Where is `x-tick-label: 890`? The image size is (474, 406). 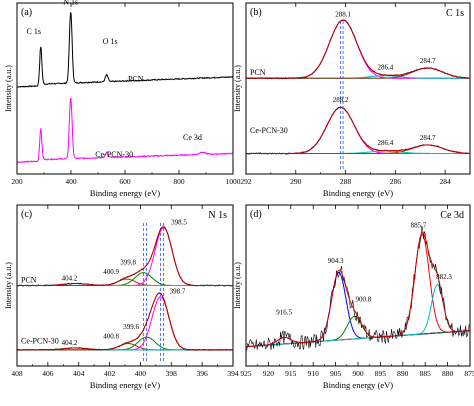 x-tick-label: 890 is located at coordinates (403, 373).